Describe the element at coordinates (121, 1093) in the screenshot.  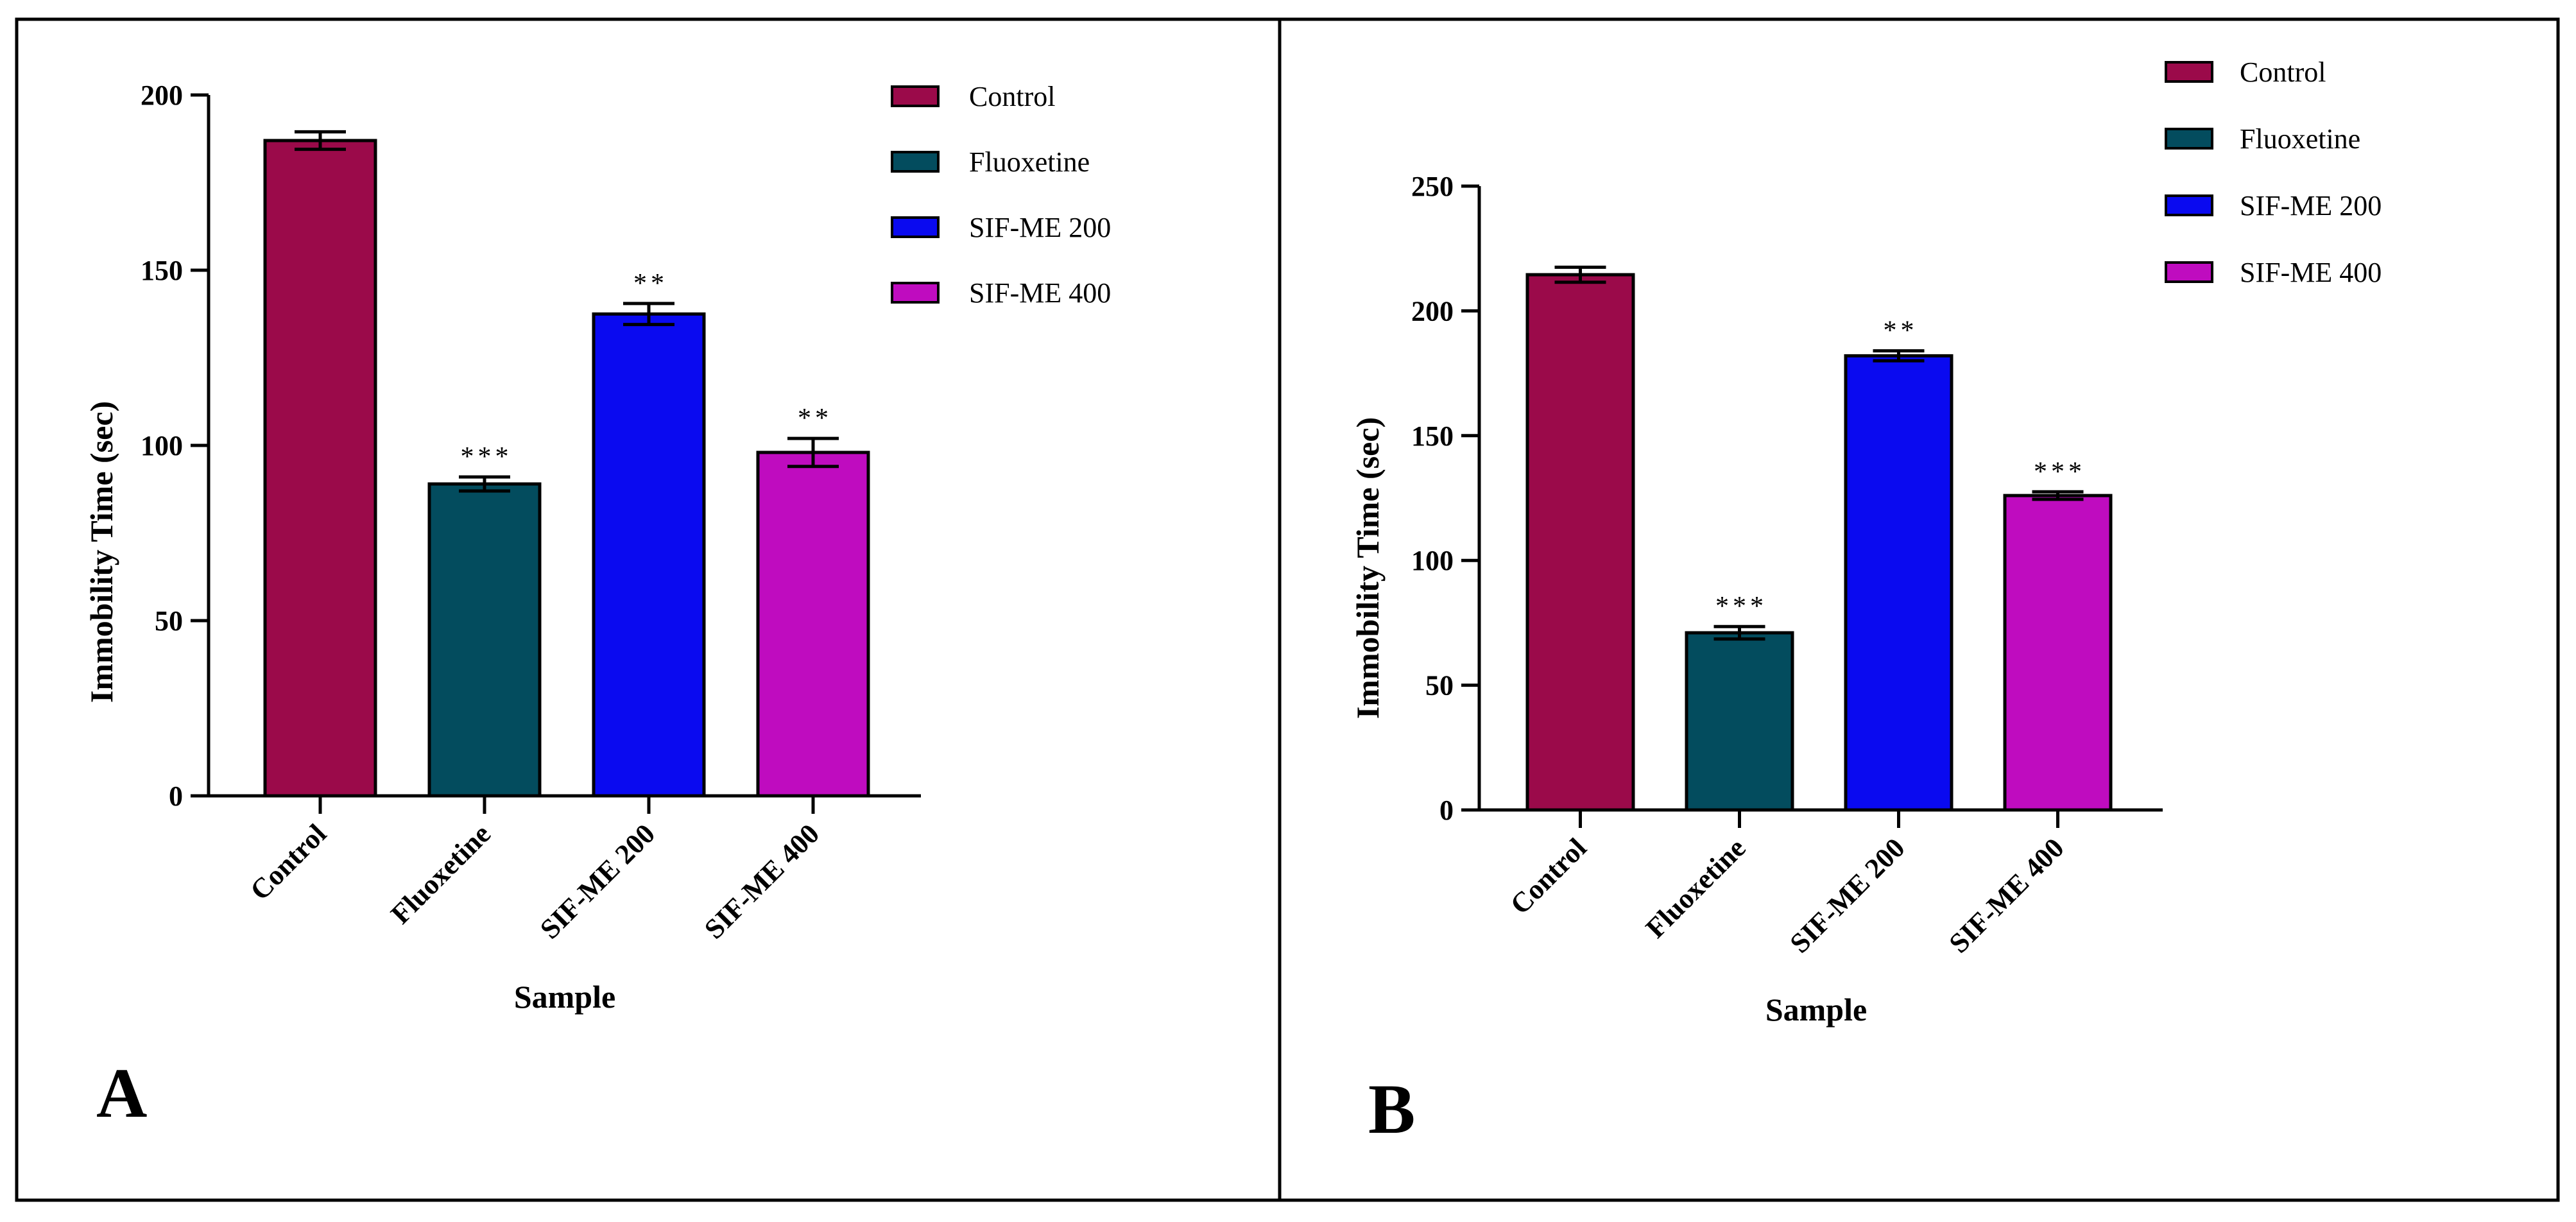
I see `panel-letter: A` at that location.